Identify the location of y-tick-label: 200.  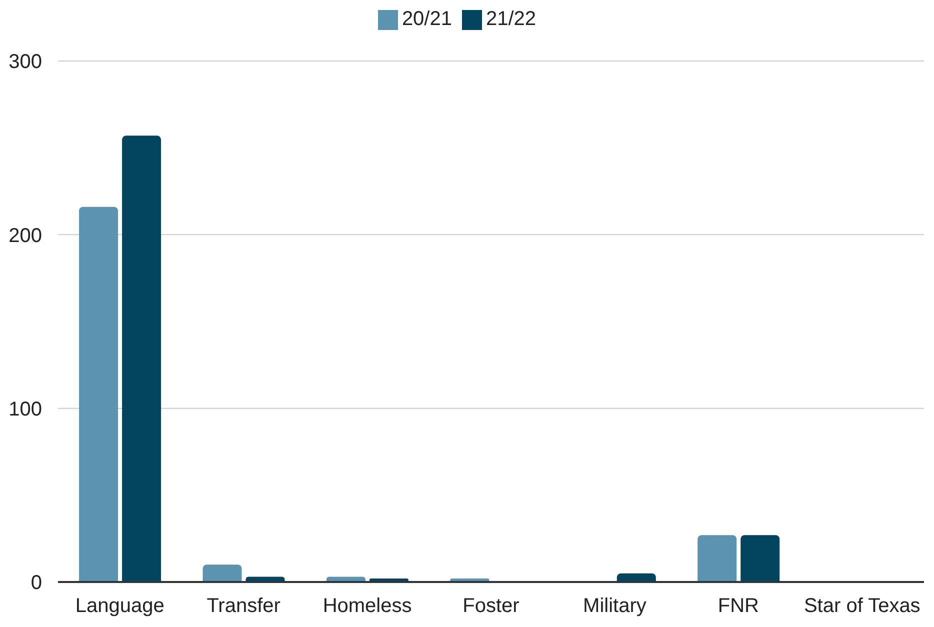
(25, 235).